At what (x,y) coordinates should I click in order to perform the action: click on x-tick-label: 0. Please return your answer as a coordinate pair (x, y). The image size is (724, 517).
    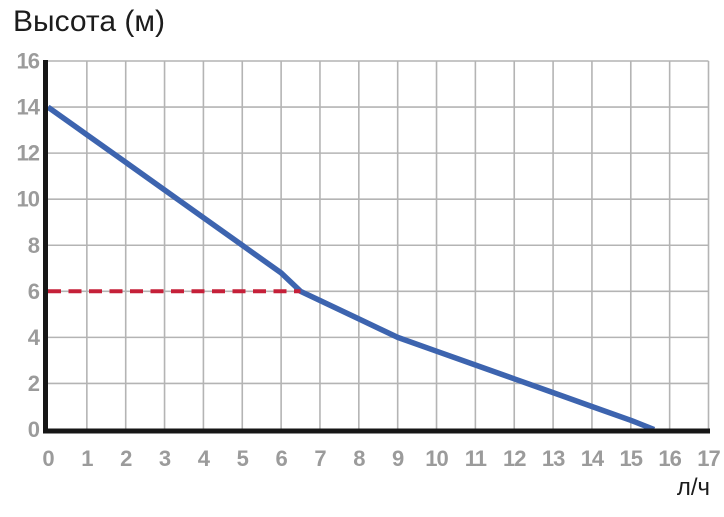
    Looking at the image, I should click on (48, 458).